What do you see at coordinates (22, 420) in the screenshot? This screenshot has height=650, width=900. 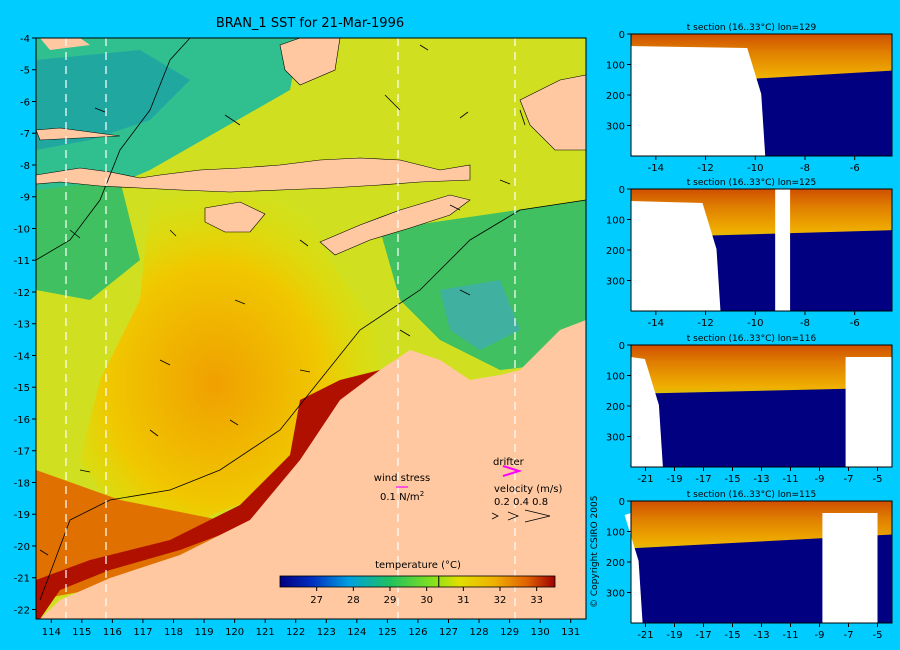 I see `y-tick-label: -16` at bounding box center [22, 420].